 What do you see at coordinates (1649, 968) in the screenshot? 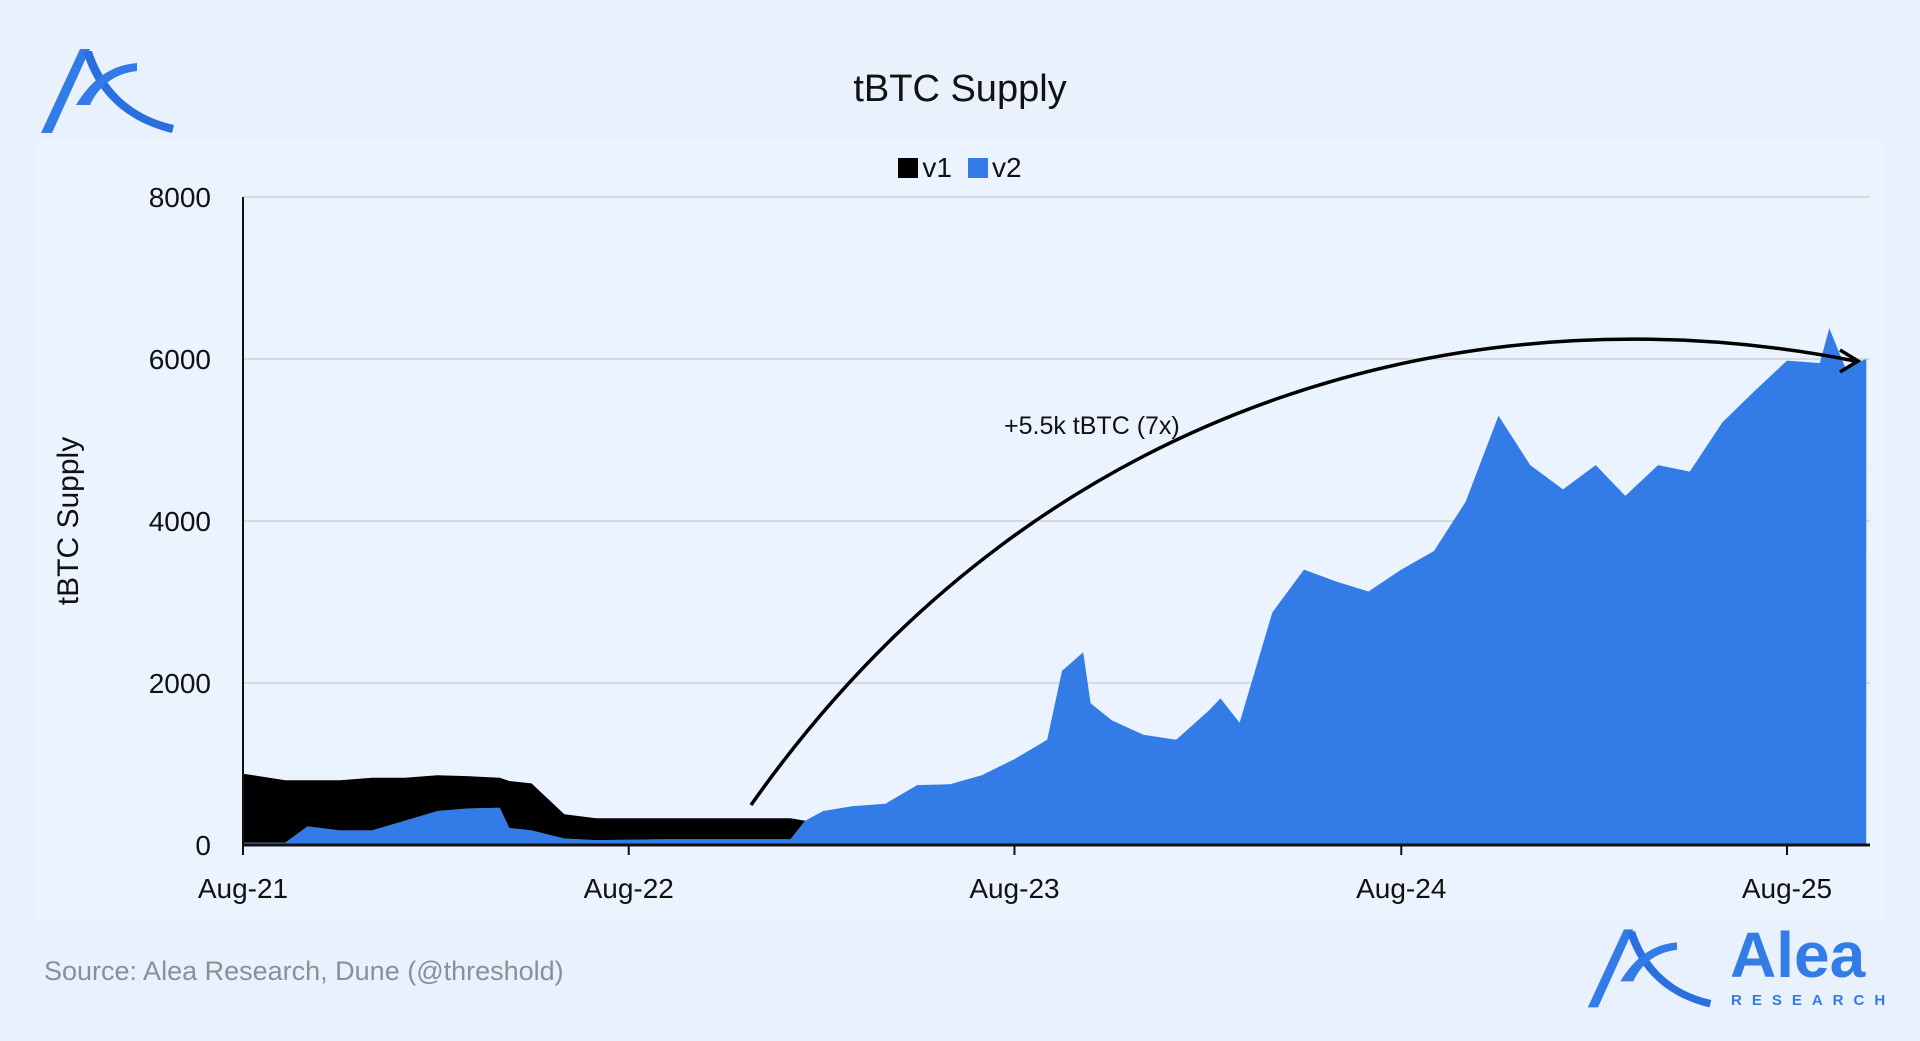
I see `alea-brand-logo-icon` at bounding box center [1649, 968].